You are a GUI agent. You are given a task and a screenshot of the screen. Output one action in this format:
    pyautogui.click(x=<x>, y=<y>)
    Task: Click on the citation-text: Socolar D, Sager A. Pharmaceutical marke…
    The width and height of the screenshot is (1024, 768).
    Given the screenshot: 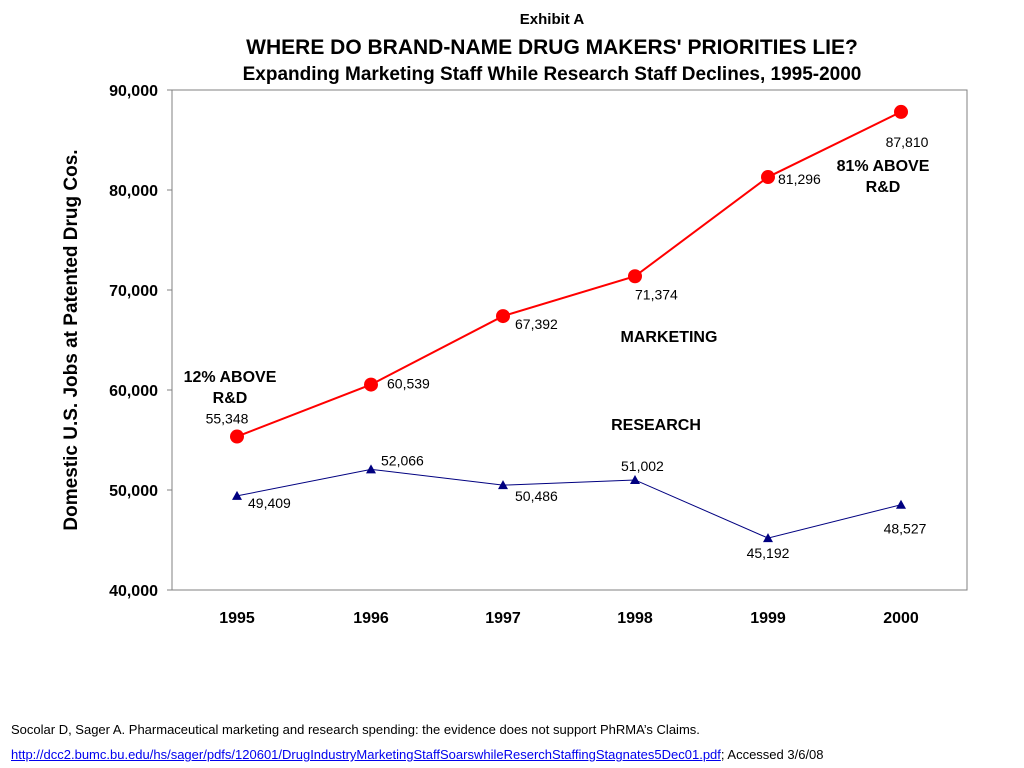 What is the action you would take?
    pyautogui.click(x=355, y=729)
    